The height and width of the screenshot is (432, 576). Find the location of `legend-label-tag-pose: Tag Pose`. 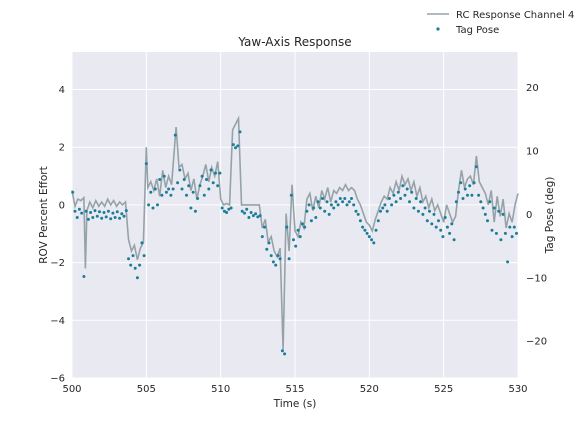

legend-label-tag-pose: Tag Pose is located at coordinates (477, 30).